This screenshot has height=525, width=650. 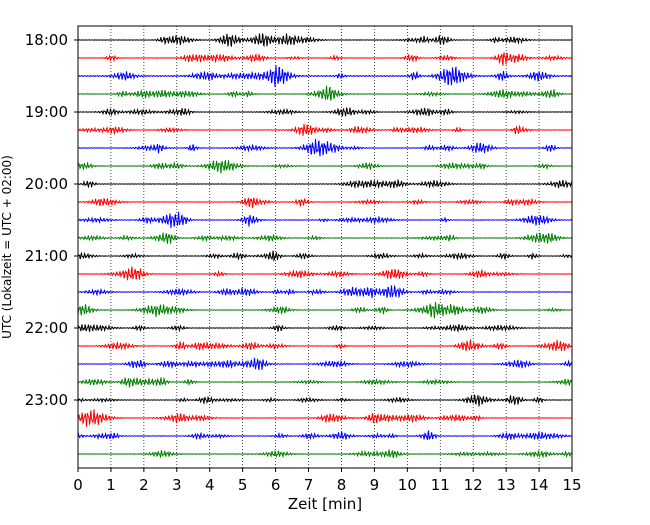 What do you see at coordinates (46, 40) in the screenshot?
I see `y-tick-label: 18:00` at bounding box center [46, 40].